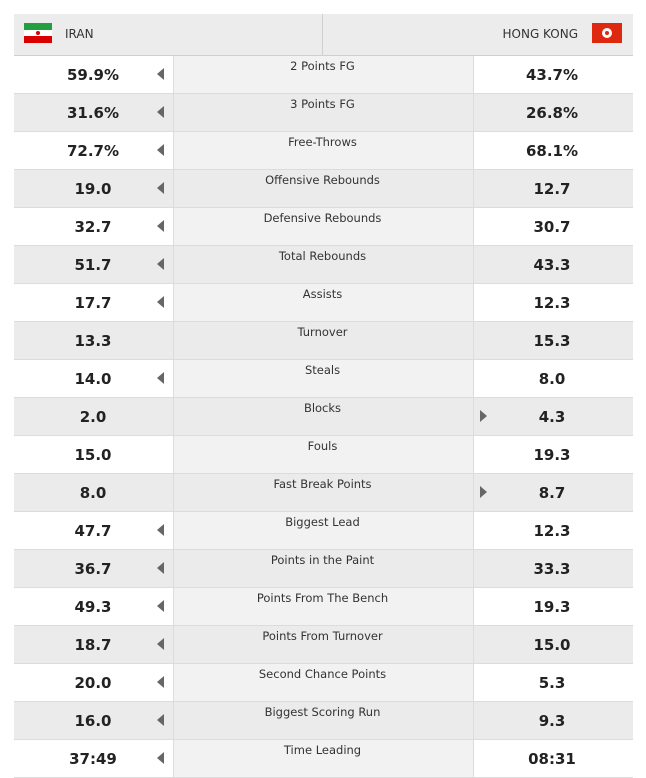 This screenshot has width=646, height=778. What do you see at coordinates (93, 531) in the screenshot?
I see `left-value: 47.7` at bounding box center [93, 531].